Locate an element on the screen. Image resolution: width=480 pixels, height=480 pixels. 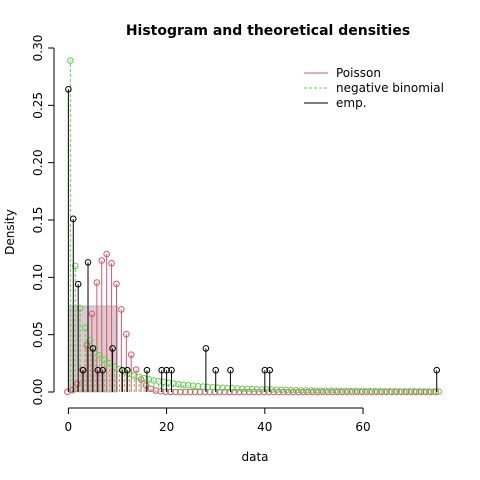
y-tick-label-4: 0.20 is located at coordinates (38, 162).